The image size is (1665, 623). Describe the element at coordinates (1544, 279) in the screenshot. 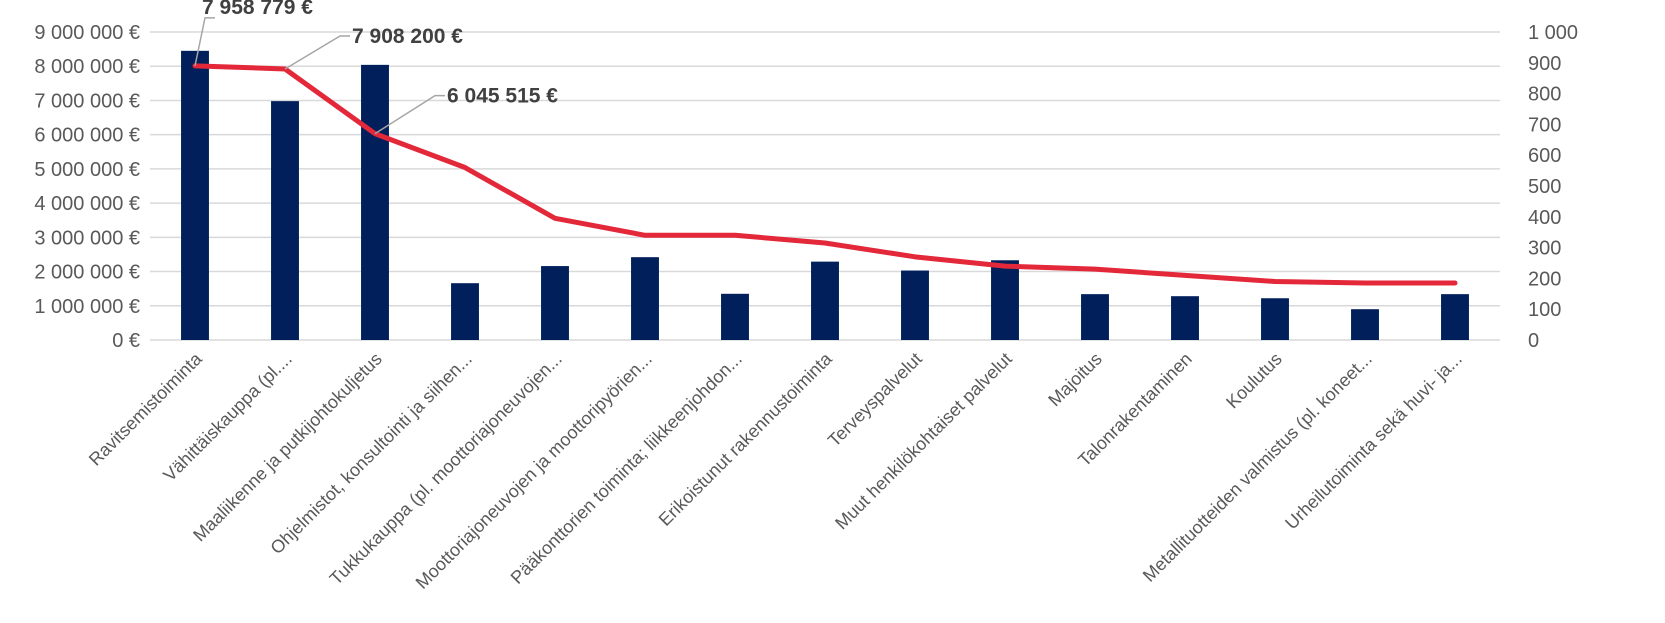

I see `y2-tick-label: 200` at that location.